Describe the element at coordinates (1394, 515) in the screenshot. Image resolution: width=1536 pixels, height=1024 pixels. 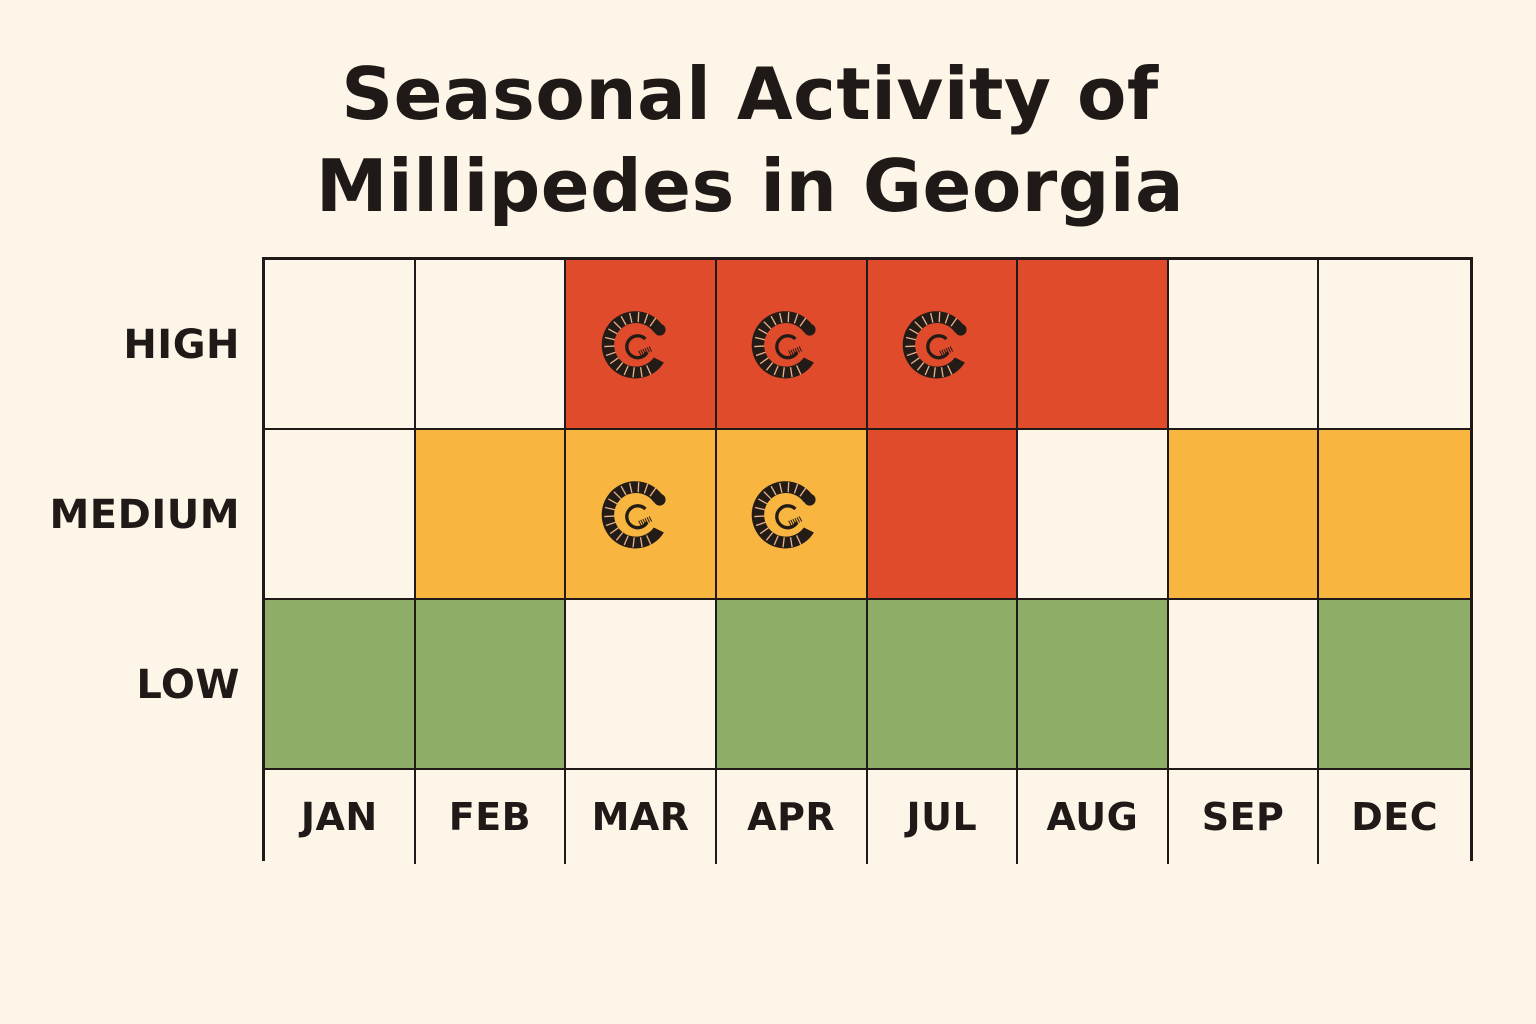
I see `cell-medium-dec` at that location.